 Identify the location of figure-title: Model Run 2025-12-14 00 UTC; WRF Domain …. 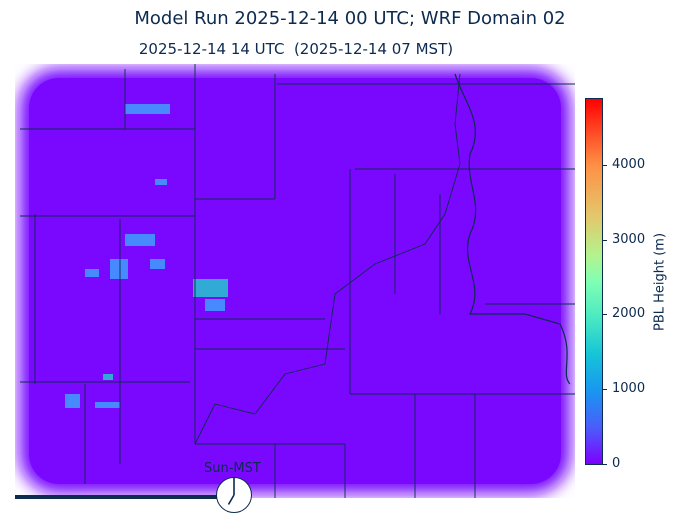
(350, 18).